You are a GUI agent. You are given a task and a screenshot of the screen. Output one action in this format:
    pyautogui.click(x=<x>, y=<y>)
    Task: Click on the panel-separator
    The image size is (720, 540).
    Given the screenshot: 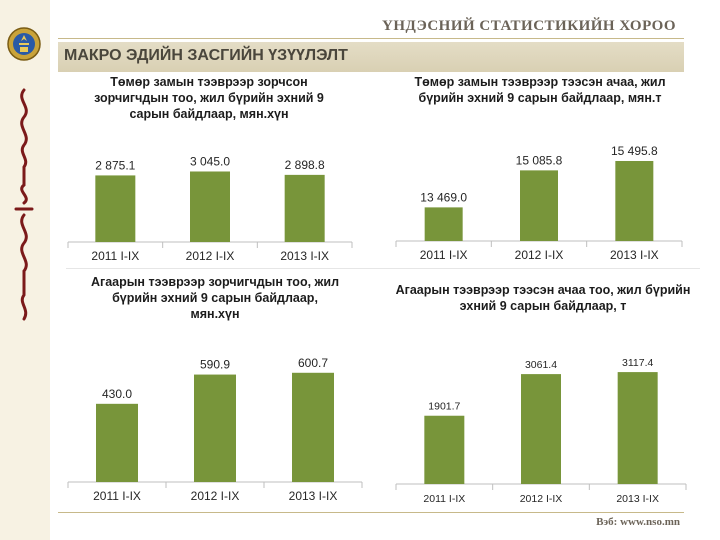 What is the action you would take?
    pyautogui.click(x=383, y=268)
    